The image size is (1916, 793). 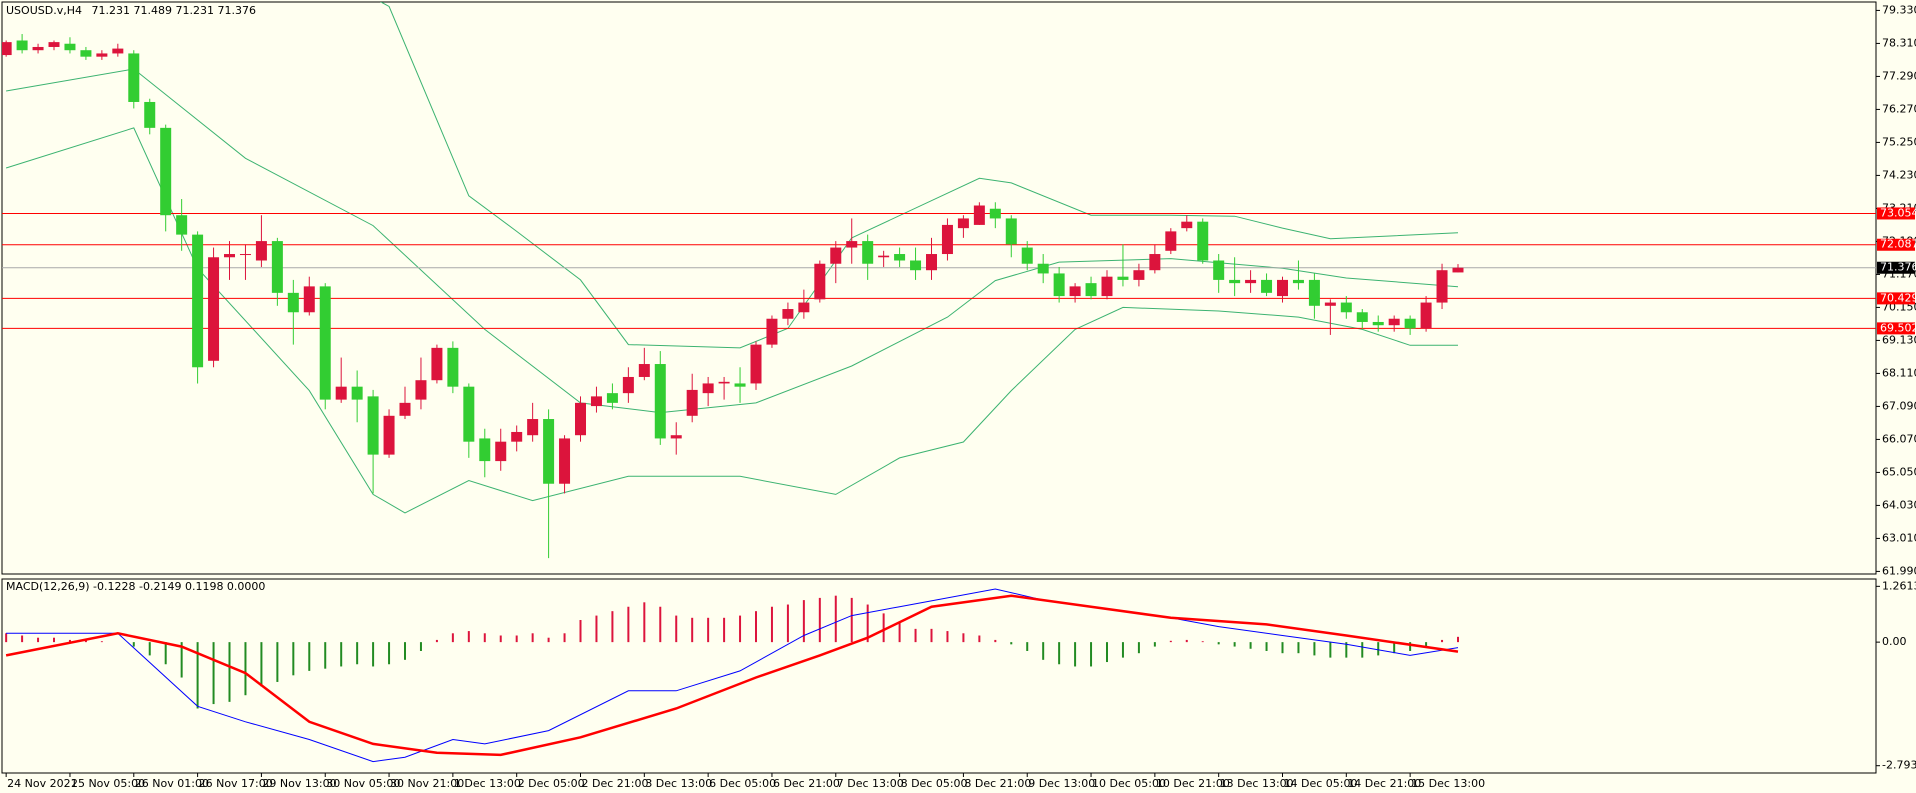 I want to click on level-label: 70.429, so click(x=1898, y=297).